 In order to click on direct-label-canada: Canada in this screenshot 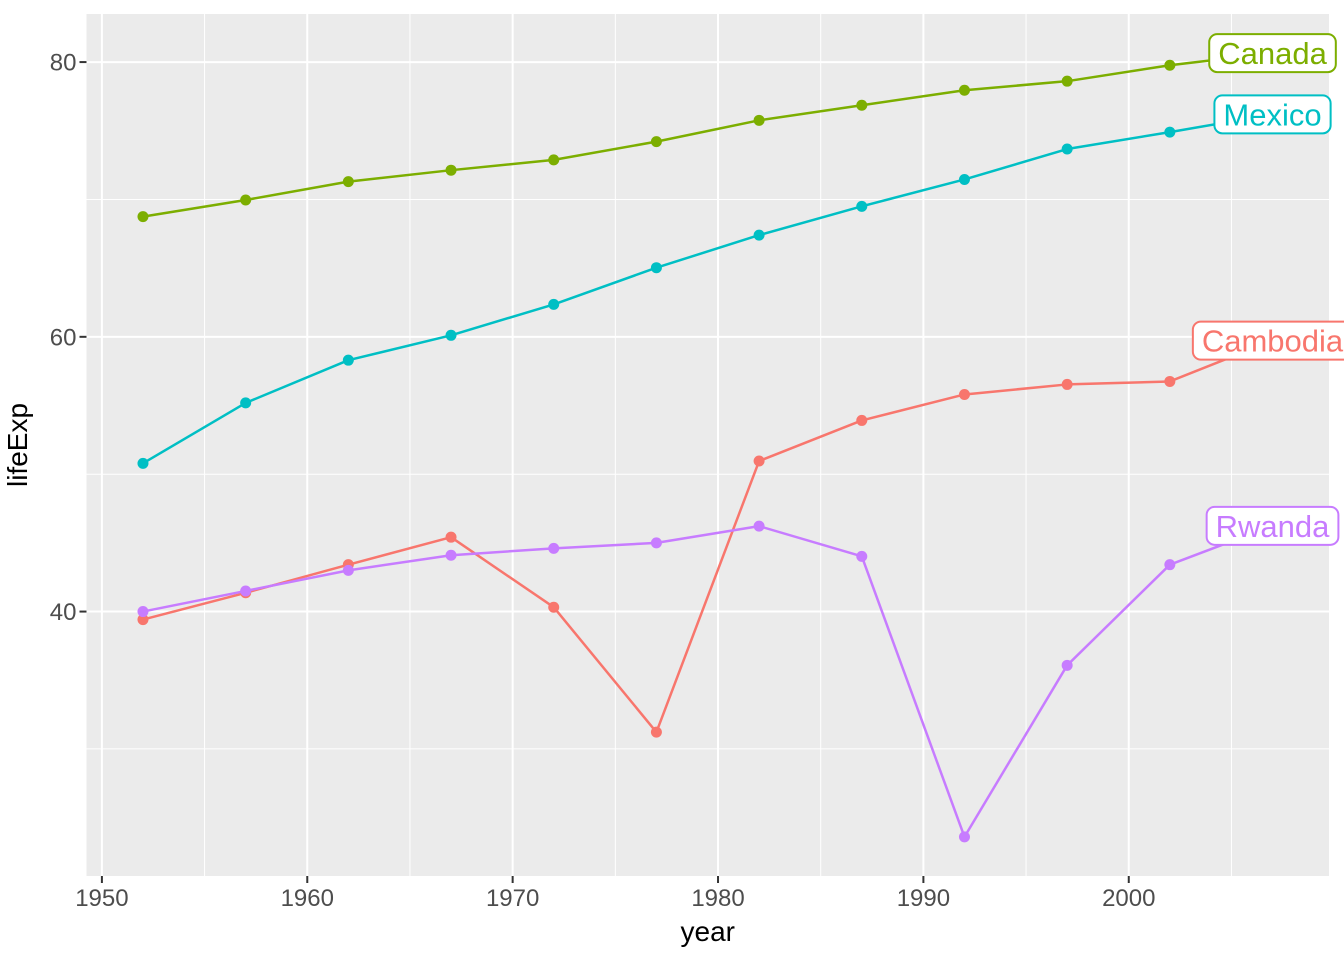, I will do `click(1272, 53)`.